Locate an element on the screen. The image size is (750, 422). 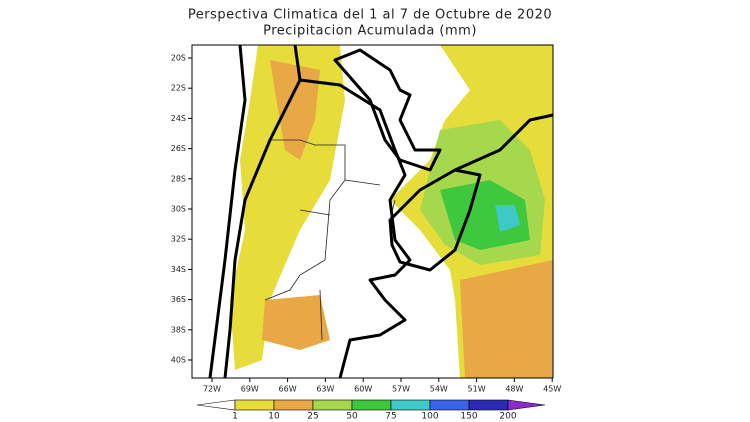
lon-label: 63W is located at coordinates (325, 389).